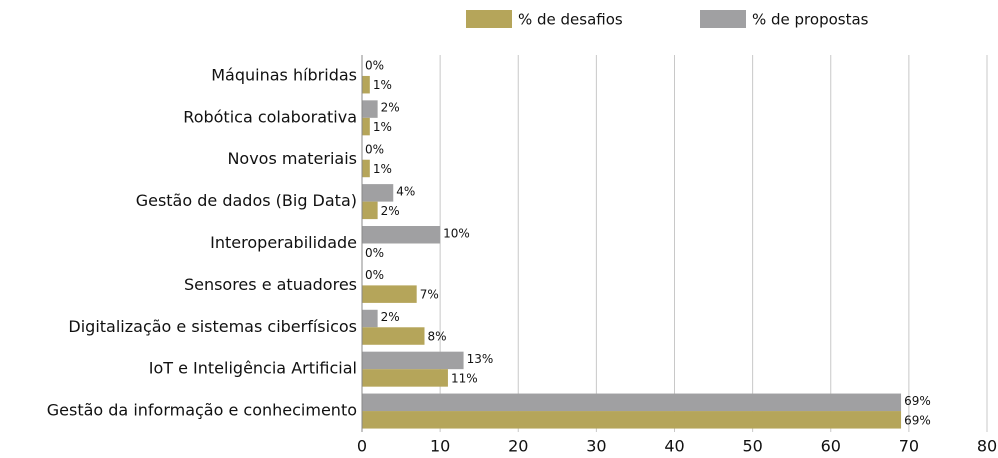 This screenshot has height=458, width=998. Describe the element at coordinates (570, 20) in the screenshot. I see `legend-label: % de desafios` at that location.